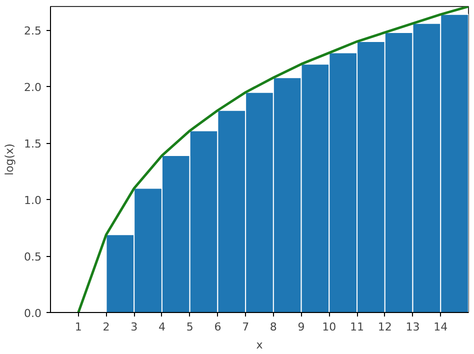 The image size is (474, 354). I want to click on x-tick-label: 4, so click(162, 327).